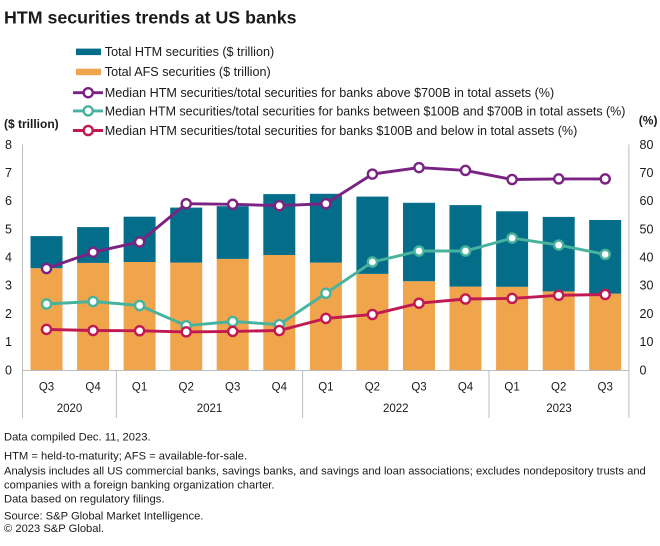  I want to click on svg-text: 4, so click(8, 258).